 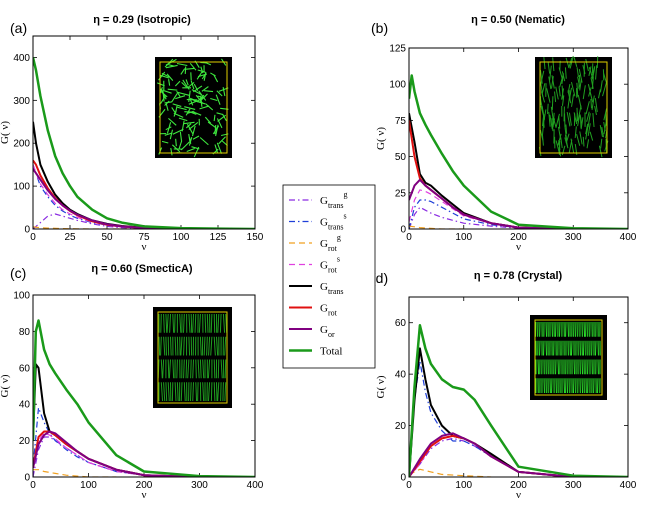 What do you see at coordinates (401, 193) in the screenshot?
I see `y-tick-label: 25` at bounding box center [401, 193].